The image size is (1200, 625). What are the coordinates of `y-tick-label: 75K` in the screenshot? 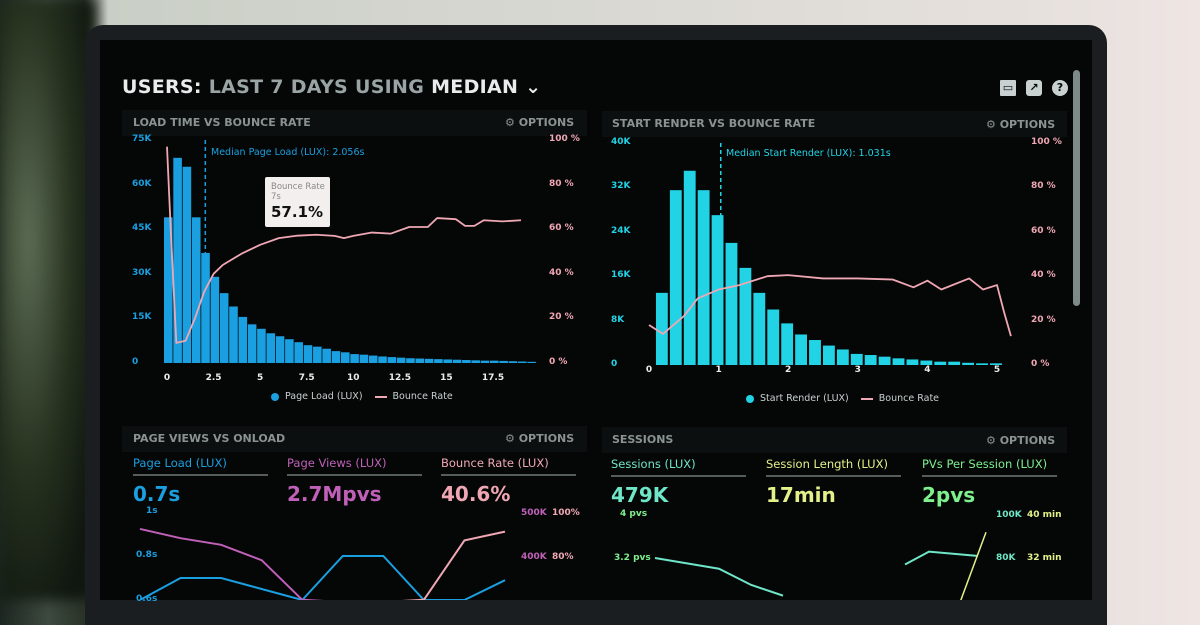 It's located at (142, 139).